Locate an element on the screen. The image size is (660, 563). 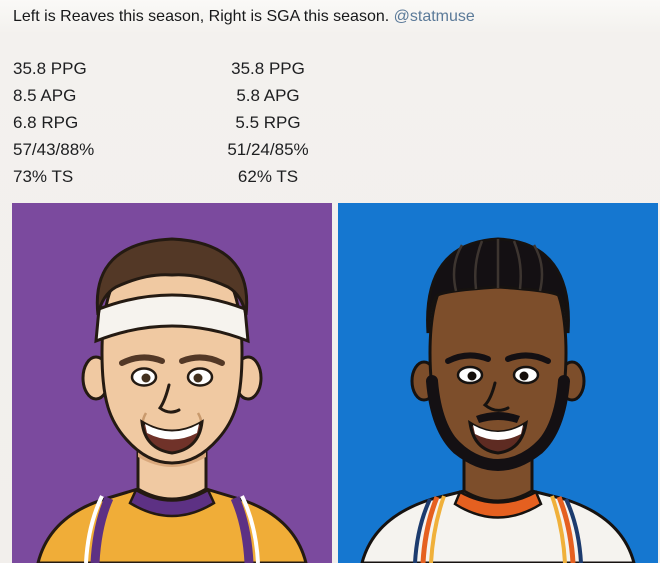
reaves-hair is located at coordinates (172, 276).